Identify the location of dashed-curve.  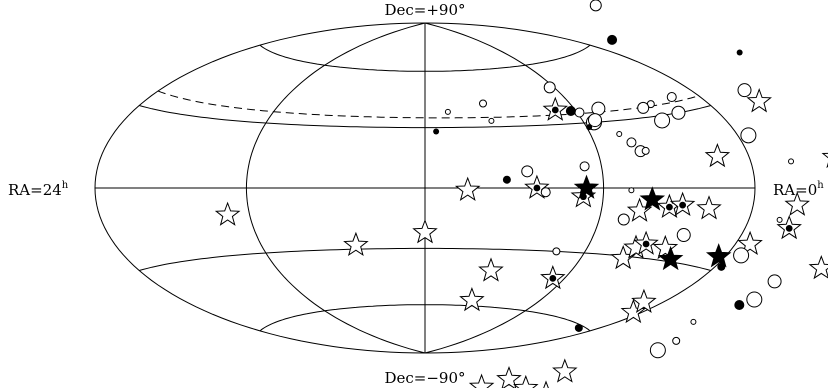
(428, 104).